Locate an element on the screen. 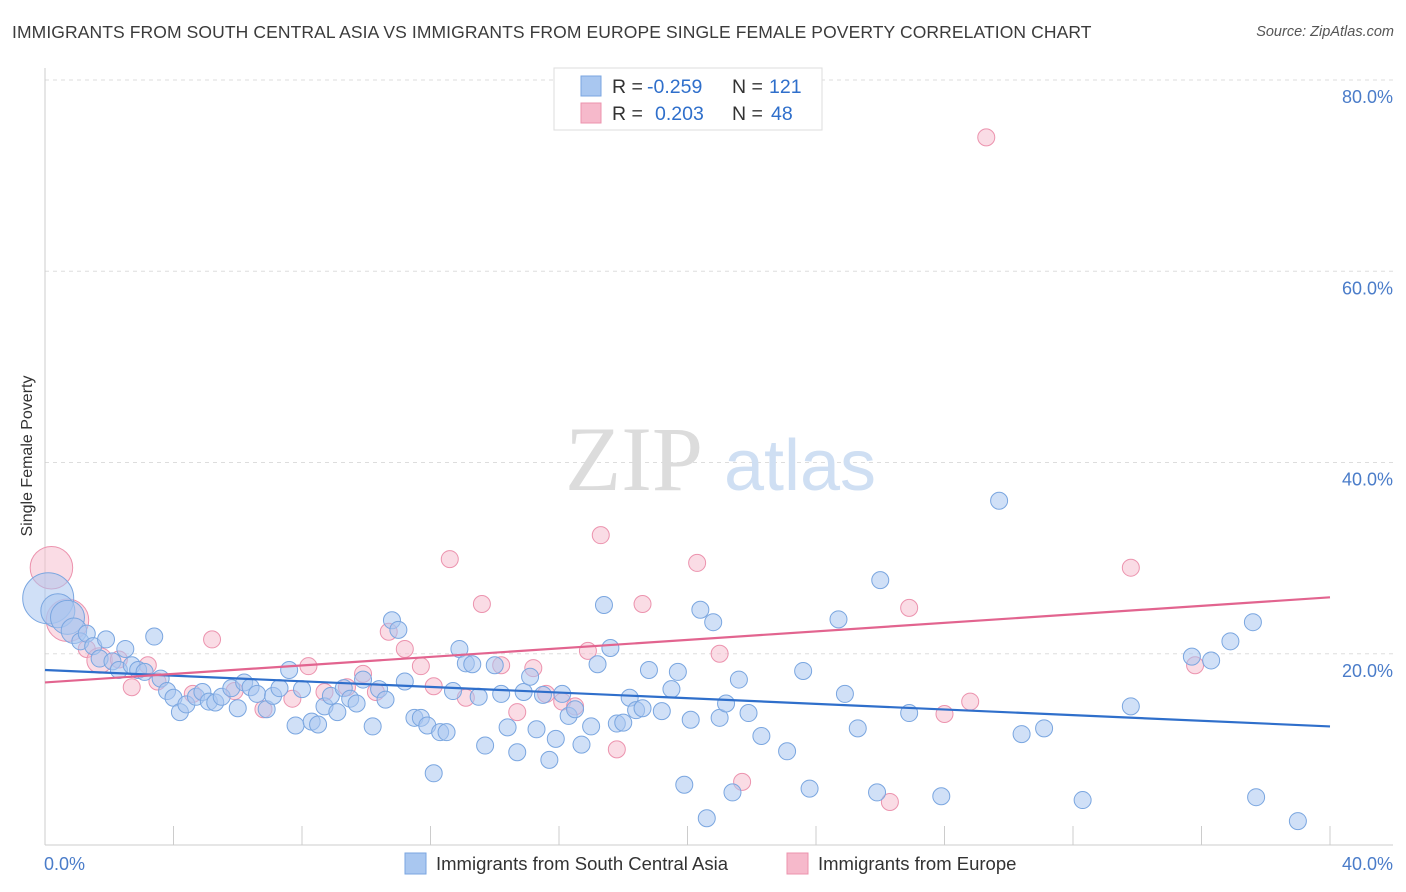 Image resolution: width=1406 pixels, height=892 pixels. watermark-zip: ZIP is located at coordinates (634, 459).